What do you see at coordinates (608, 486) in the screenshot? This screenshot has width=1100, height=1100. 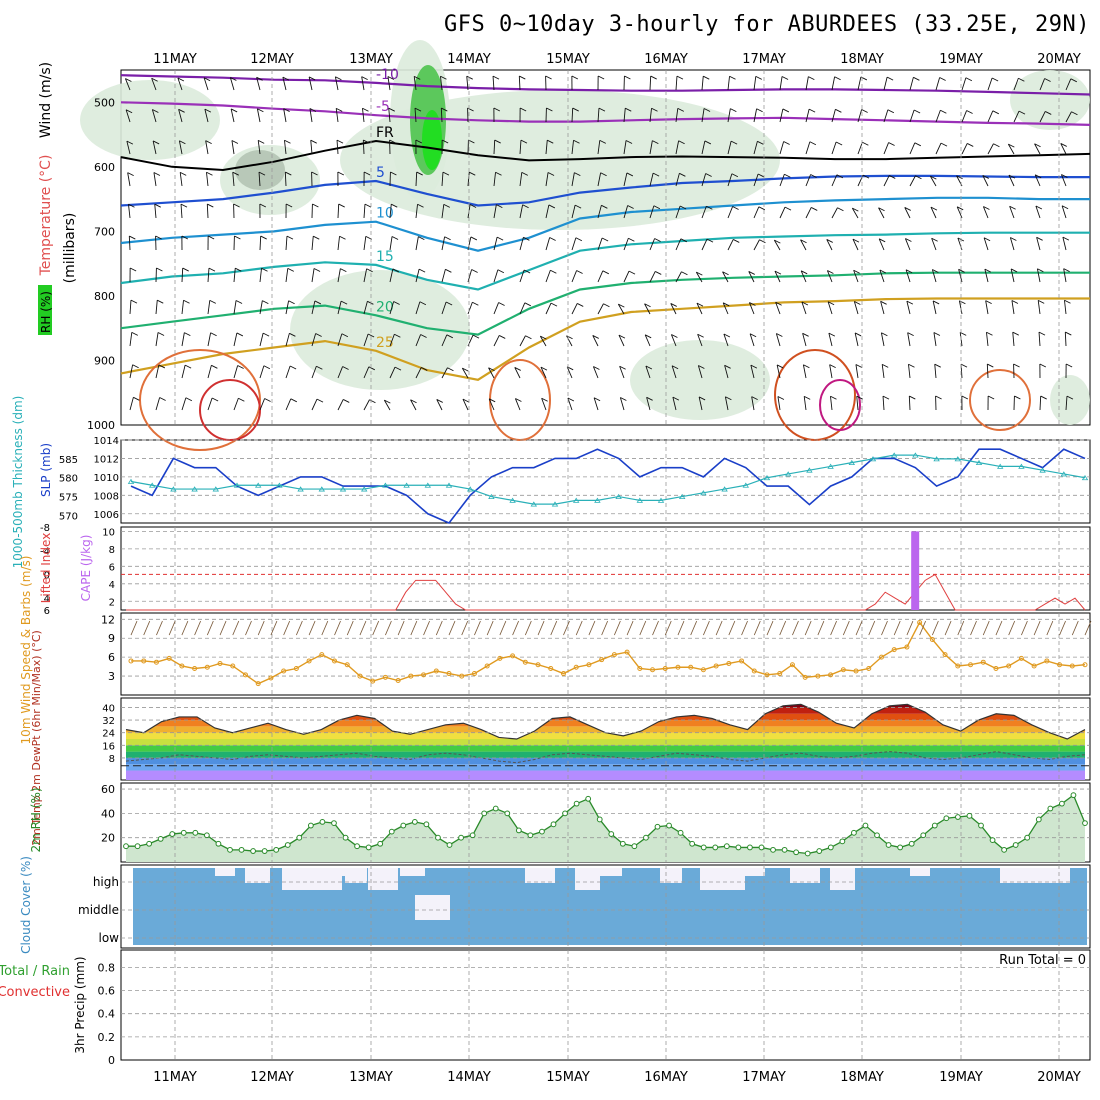 I see `slp-line` at bounding box center [608, 486].